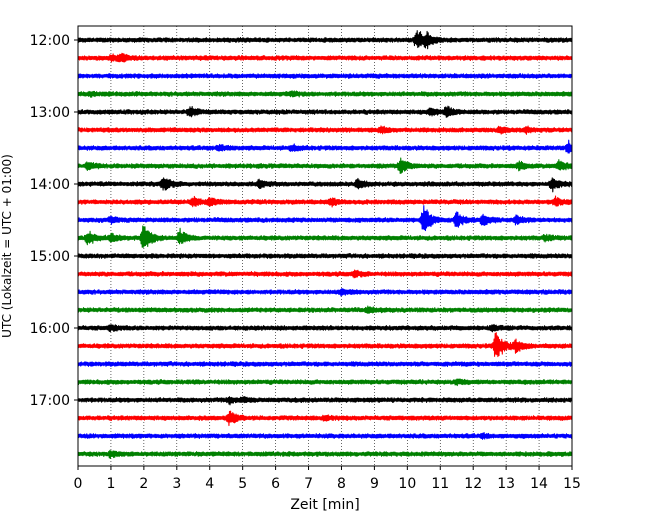  I want to click on y-tick-label: 15:00, so click(50, 257).